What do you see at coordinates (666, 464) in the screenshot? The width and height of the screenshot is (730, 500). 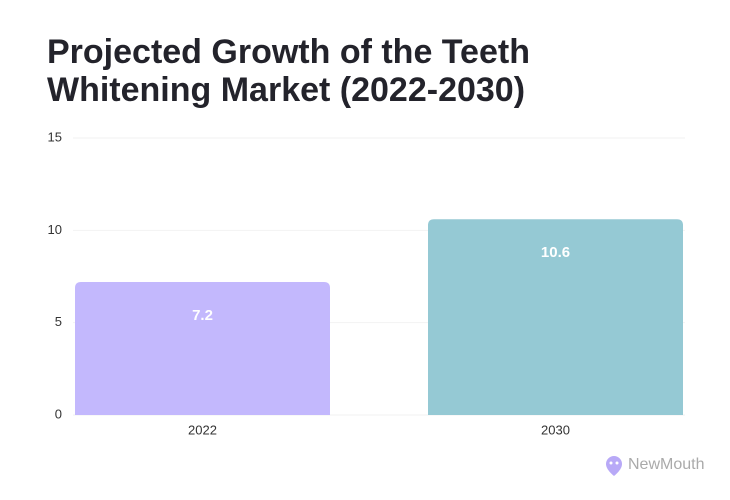 I see `brand-name: NewMouth` at bounding box center [666, 464].